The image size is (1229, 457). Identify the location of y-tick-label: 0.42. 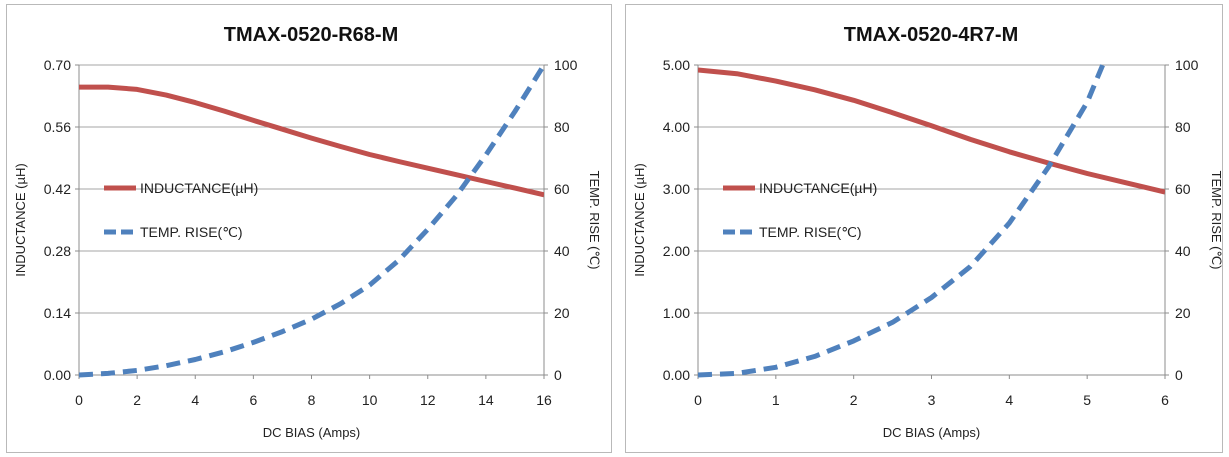
(57, 189).